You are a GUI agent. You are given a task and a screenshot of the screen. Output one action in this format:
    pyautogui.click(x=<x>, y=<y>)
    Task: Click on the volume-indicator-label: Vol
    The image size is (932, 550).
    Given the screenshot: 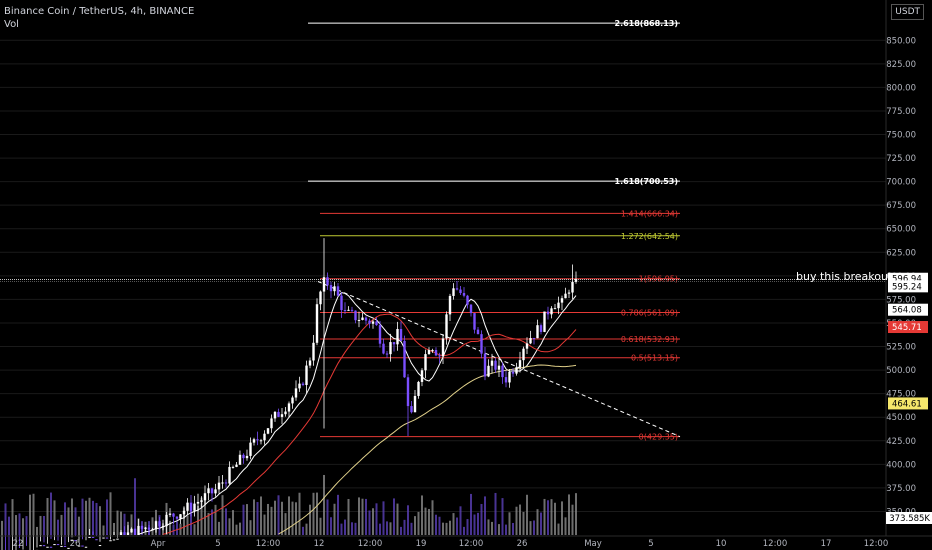 What is the action you would take?
    pyautogui.click(x=11, y=24)
    